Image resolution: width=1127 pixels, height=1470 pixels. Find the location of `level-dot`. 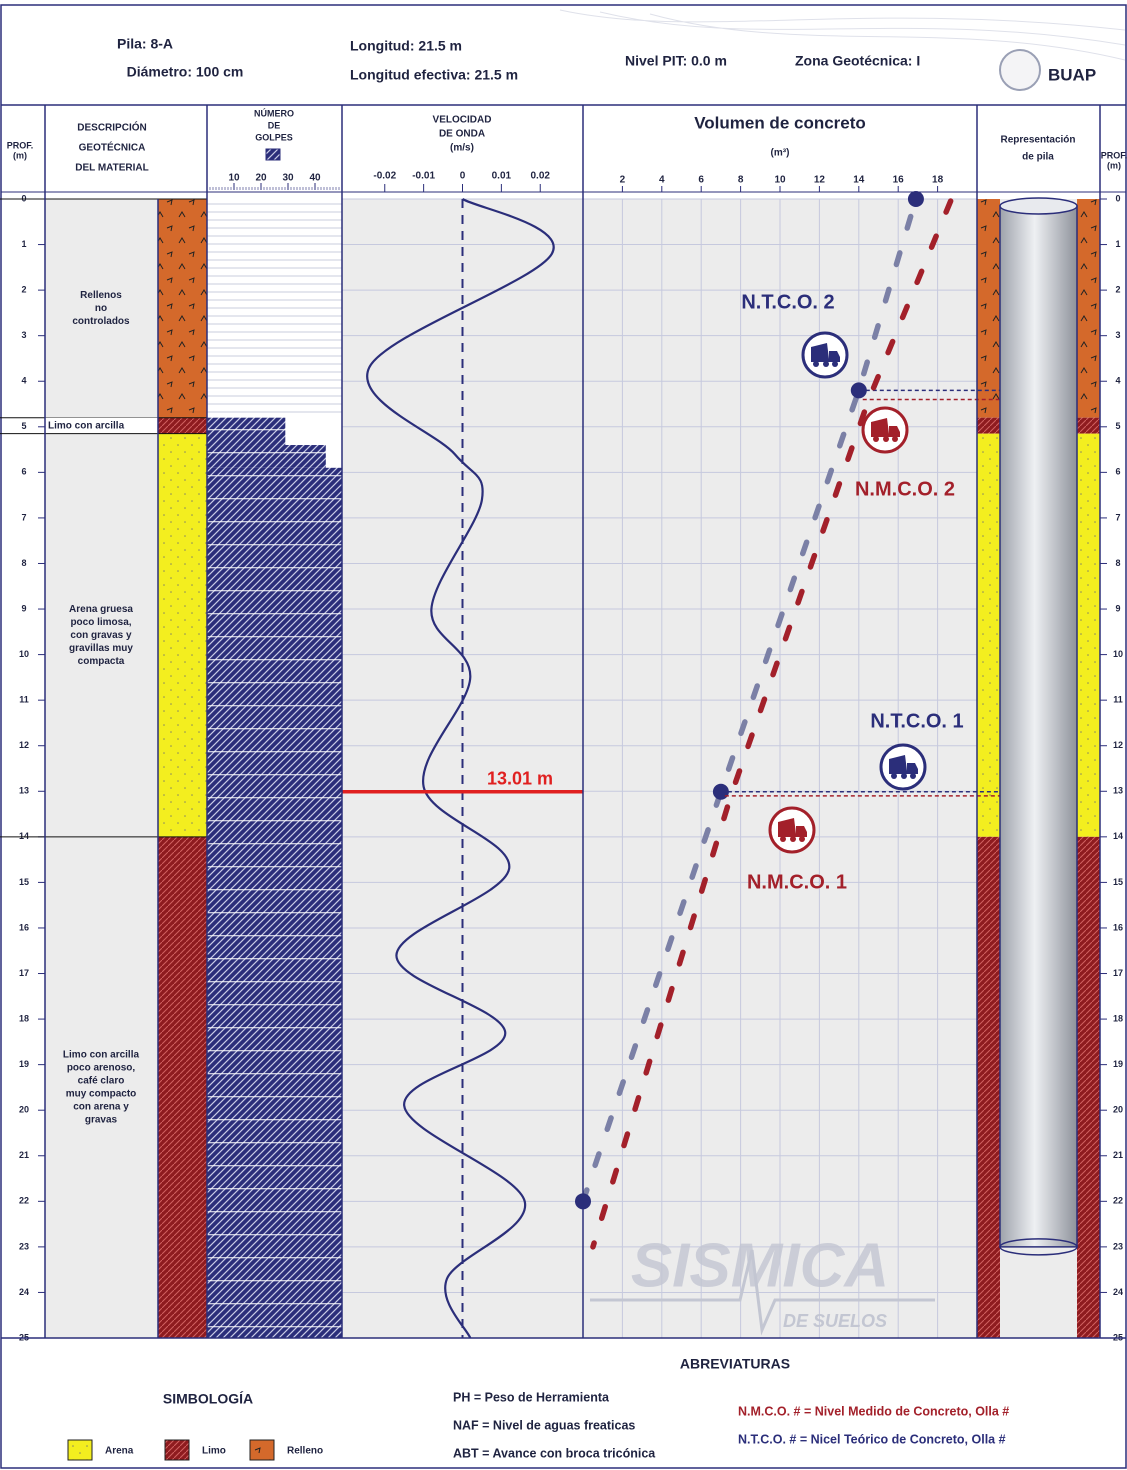

level-dot is located at coordinates (858, 390).